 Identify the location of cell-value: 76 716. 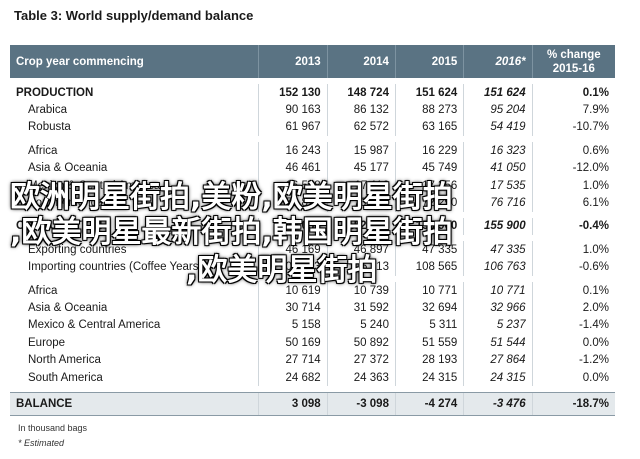
(498, 203).